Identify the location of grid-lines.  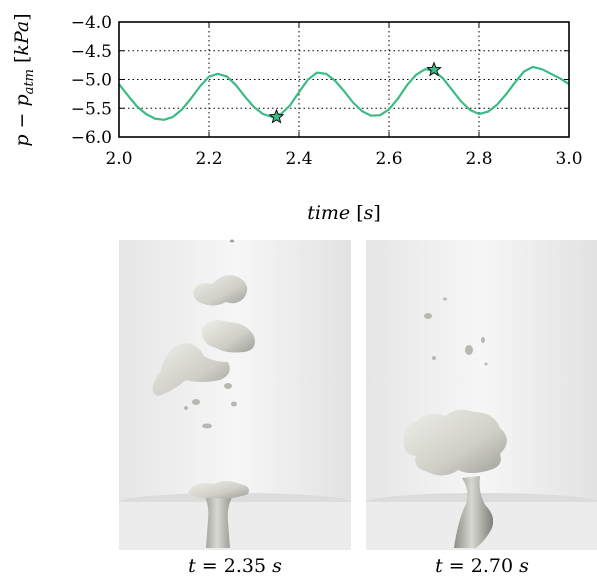
(344, 79).